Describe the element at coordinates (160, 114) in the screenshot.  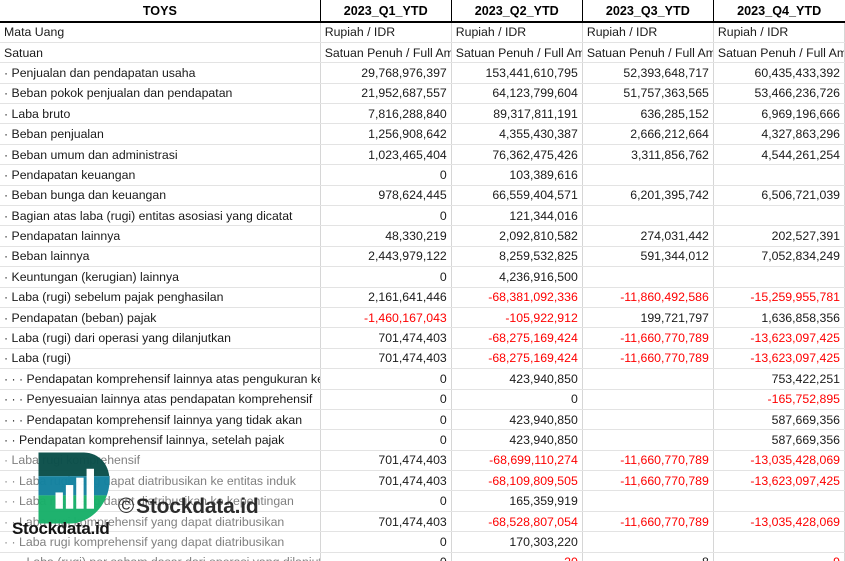
I see `row-label: · Laba bruto` at that location.